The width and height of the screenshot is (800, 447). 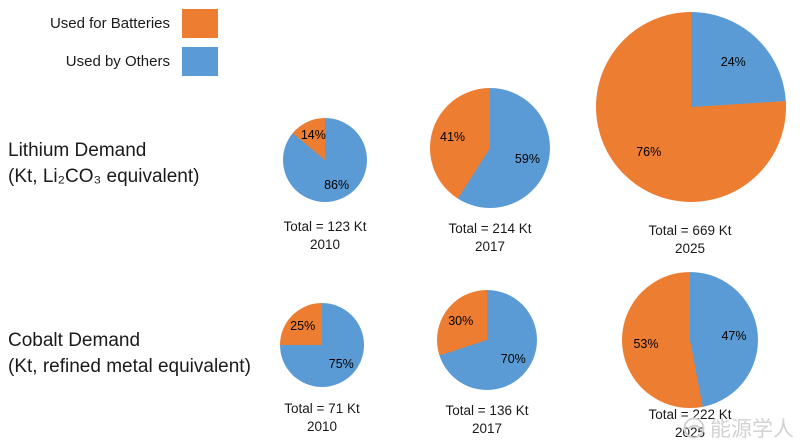 I want to click on pie-caption-lithium-2017: Total = 214 Kt 2017, so click(x=490, y=238).